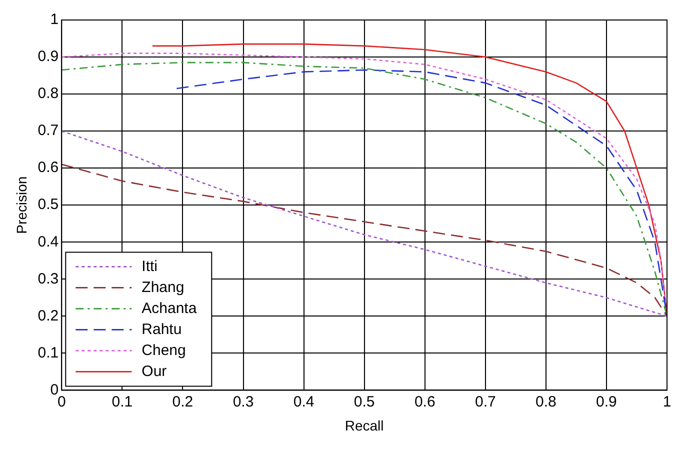 Image resolution: width=689 pixels, height=449 pixels. Describe the element at coordinates (48, 131) in the screenshot. I see `y-tick-label: 0.7` at that location.